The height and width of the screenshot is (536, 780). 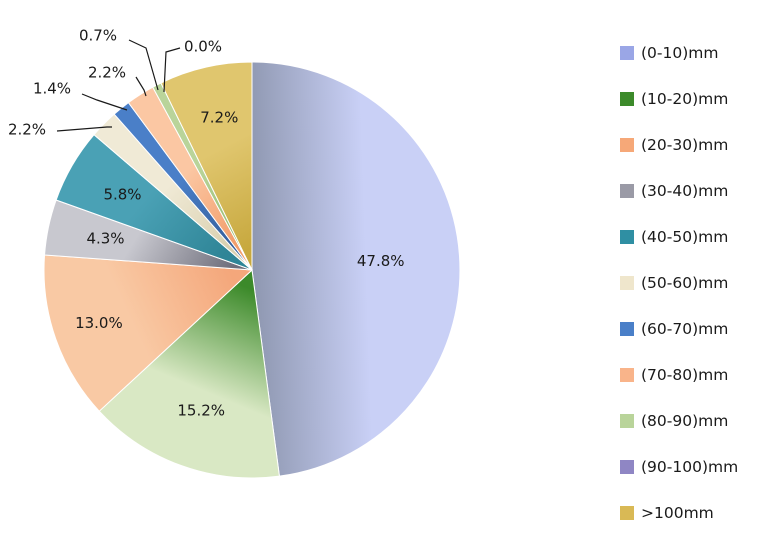 What do you see at coordinates (677, 513) in the screenshot?
I see `legend-label: >100mm` at bounding box center [677, 513].